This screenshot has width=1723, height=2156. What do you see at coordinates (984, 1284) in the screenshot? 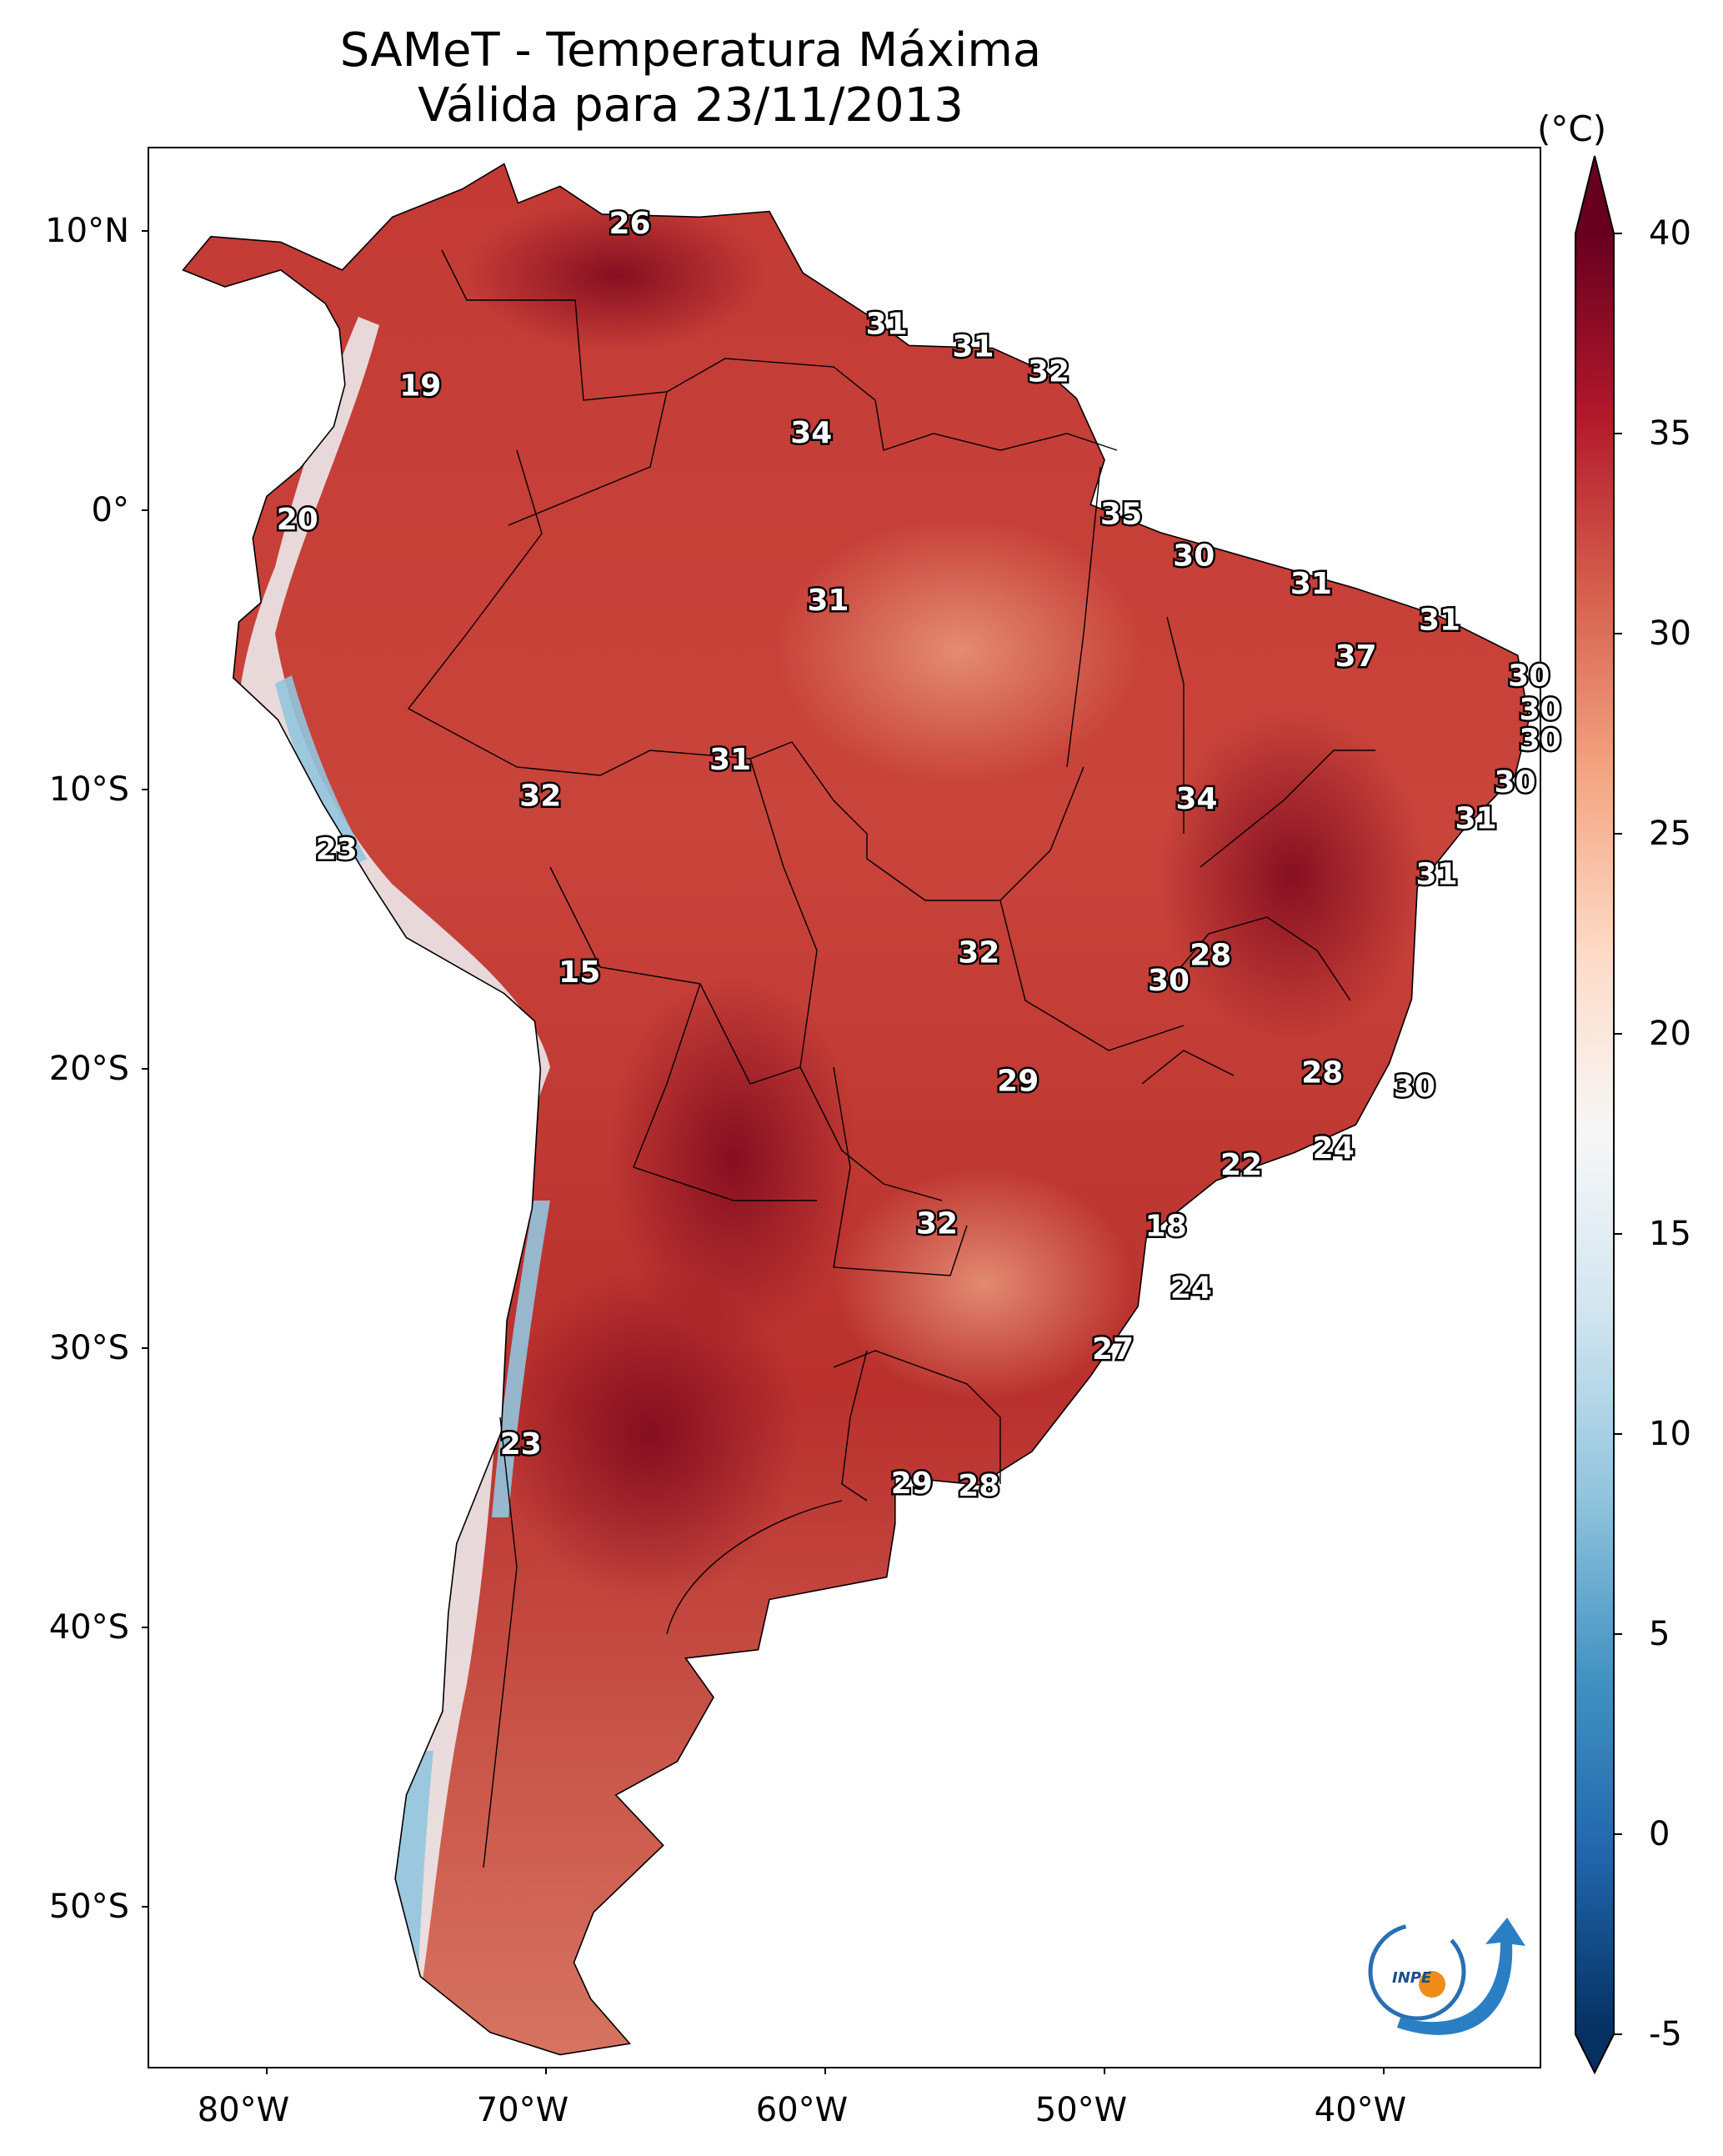
I see `warm-area-south-brazil` at bounding box center [984, 1284].